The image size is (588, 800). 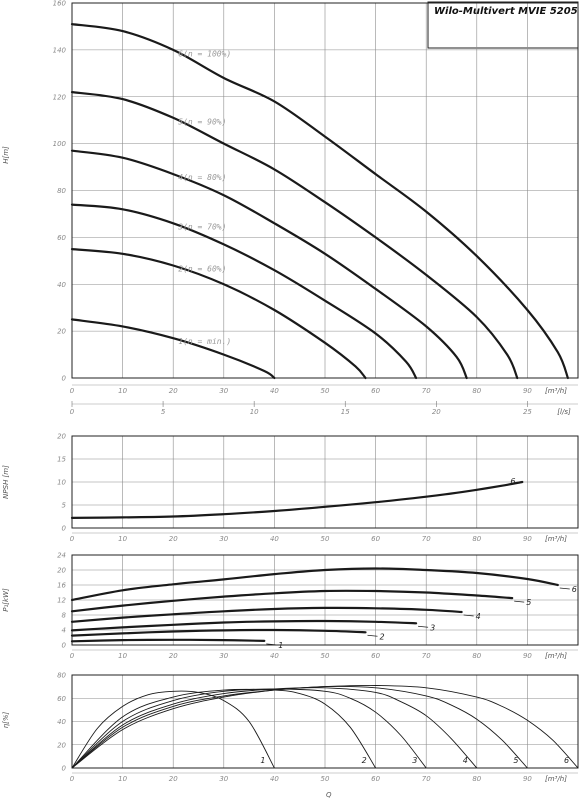 What do you see at coordinates (64, 379) in the screenshot?
I see `head-y-tick-label: 0` at bounding box center [64, 379].